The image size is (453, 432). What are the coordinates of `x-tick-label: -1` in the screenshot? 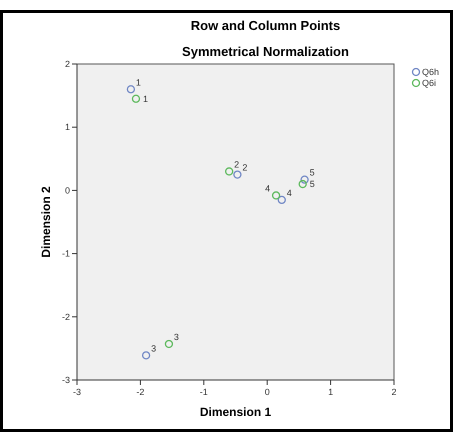 It's located at (204, 392).